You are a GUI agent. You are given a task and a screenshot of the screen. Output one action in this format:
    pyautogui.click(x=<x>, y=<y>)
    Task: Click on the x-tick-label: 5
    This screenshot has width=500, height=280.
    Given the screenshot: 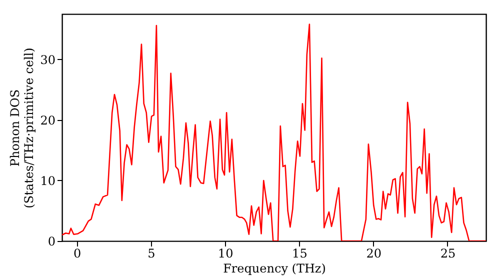 What is the action you would take?
    pyautogui.click(x=152, y=253)
    